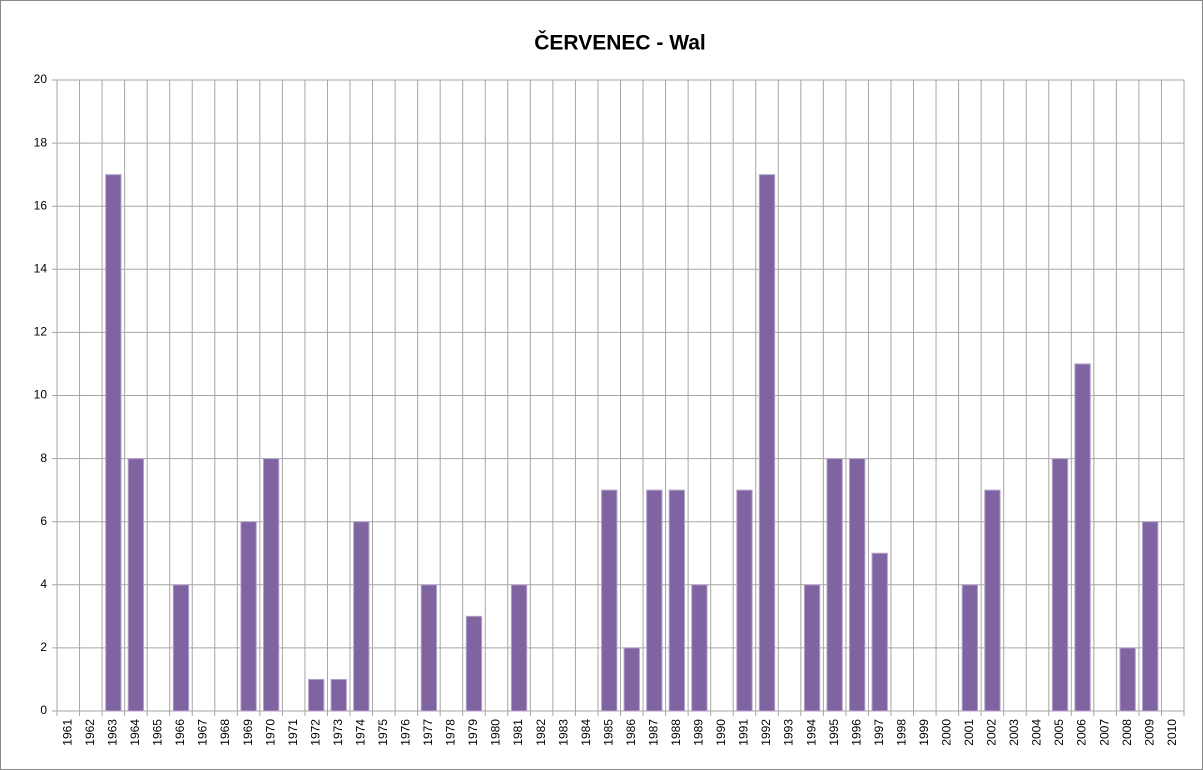 The height and width of the screenshot is (770, 1203). Describe the element at coordinates (721, 732) in the screenshot. I see `x-tick-label: 1990` at that location.